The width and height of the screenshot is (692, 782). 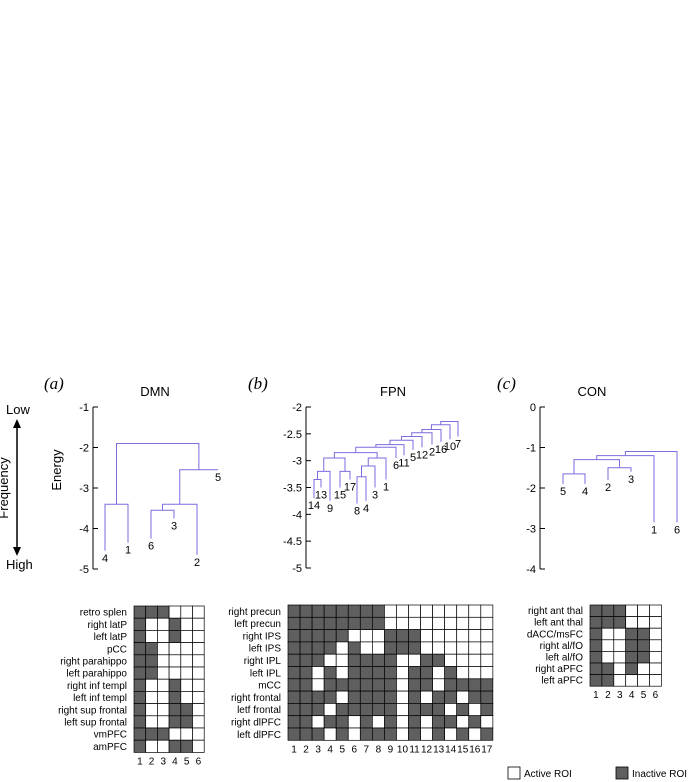 What do you see at coordinates (96, 674) in the screenshot?
I see `roi-label: left parahippo` at bounding box center [96, 674].